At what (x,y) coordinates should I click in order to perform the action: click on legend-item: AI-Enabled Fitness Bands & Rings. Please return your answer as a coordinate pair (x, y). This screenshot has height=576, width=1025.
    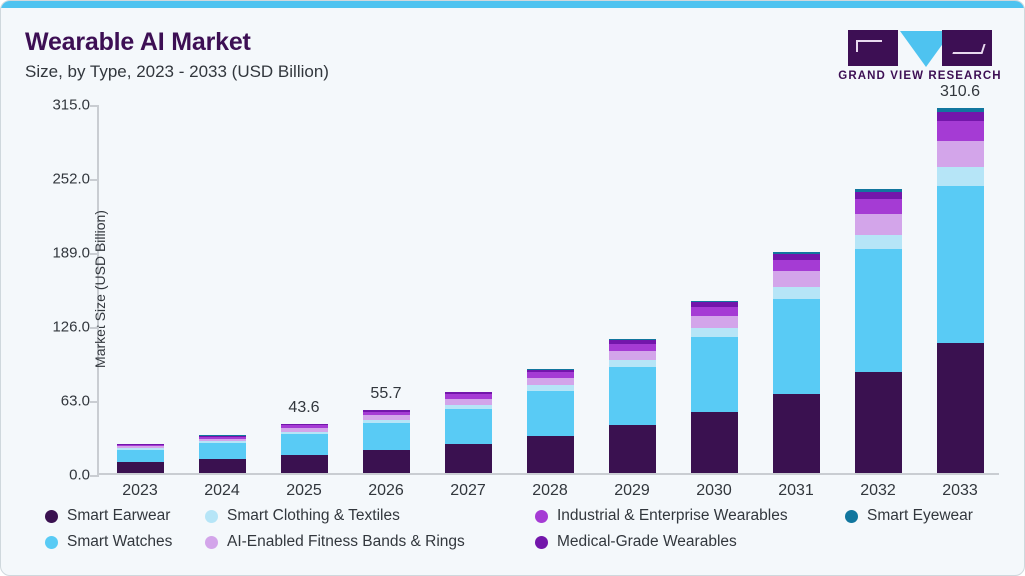
    Looking at the image, I should click on (335, 542).